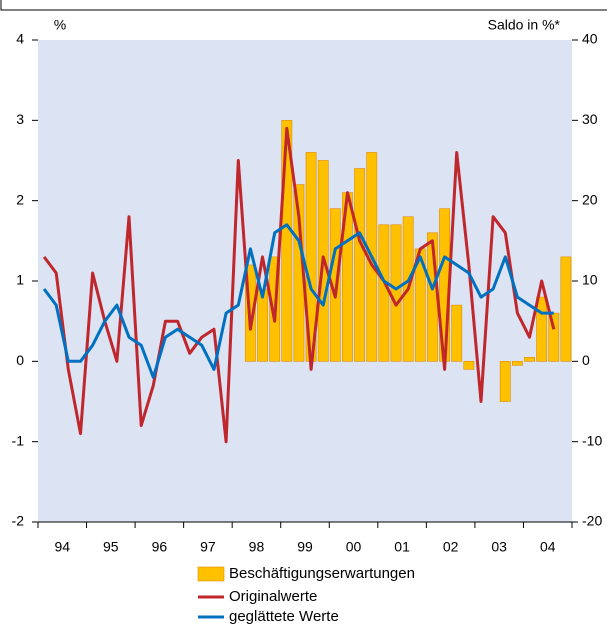  Describe the element at coordinates (62, 547) in the screenshot. I see `x-tick-label: 94` at that location.